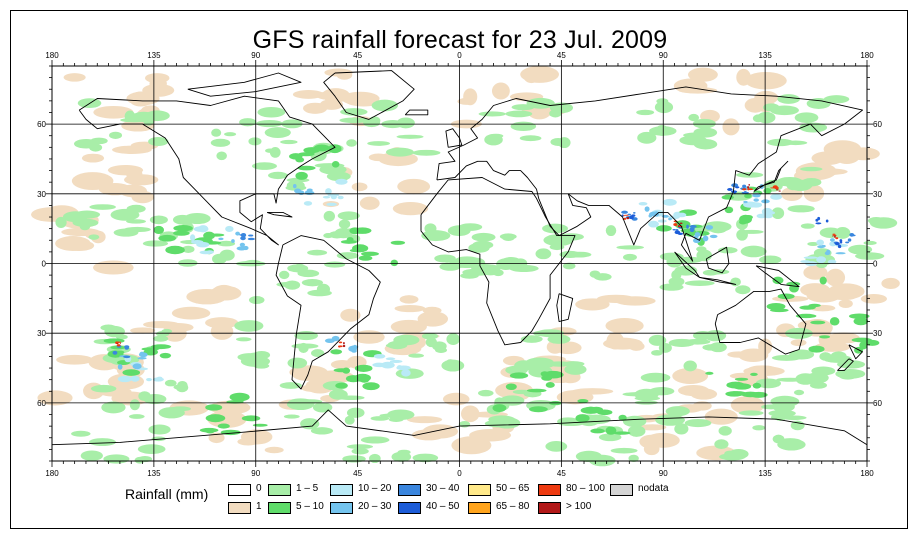  Describe the element at coordinates (52, 473) in the screenshot. I see `lon-tick-label-bottom: 180` at that location.